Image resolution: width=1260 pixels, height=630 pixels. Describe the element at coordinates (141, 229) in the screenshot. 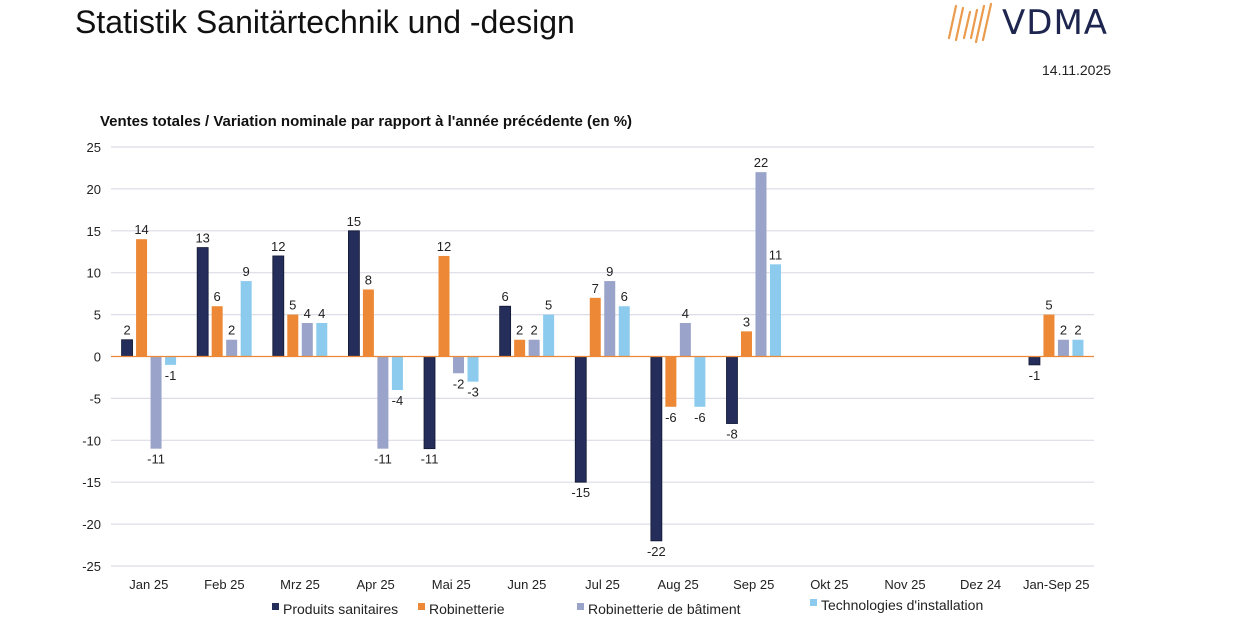

I see `data-label: 14` at that location.